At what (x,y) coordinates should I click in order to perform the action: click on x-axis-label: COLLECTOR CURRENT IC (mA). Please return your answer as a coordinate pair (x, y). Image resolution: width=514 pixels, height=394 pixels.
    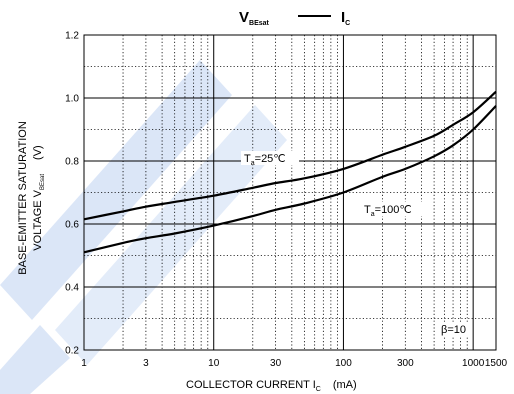
    Looking at the image, I should click on (271, 386).